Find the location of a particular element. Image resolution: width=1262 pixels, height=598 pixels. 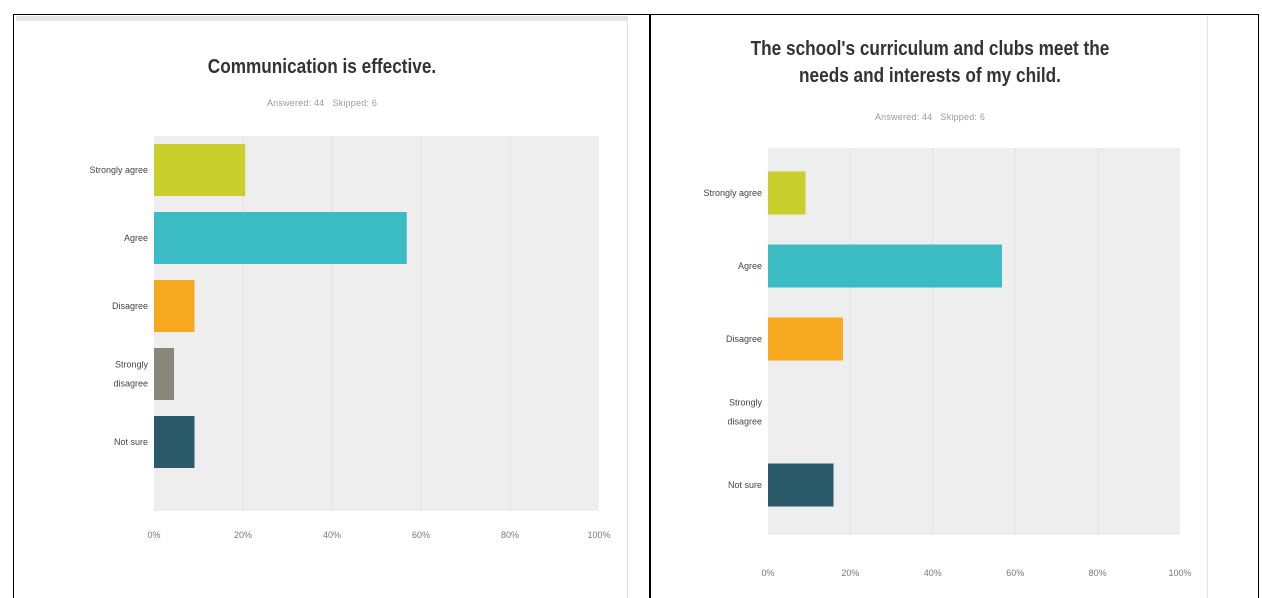

chart-title: Communication is effective. is located at coordinates (322, 67).